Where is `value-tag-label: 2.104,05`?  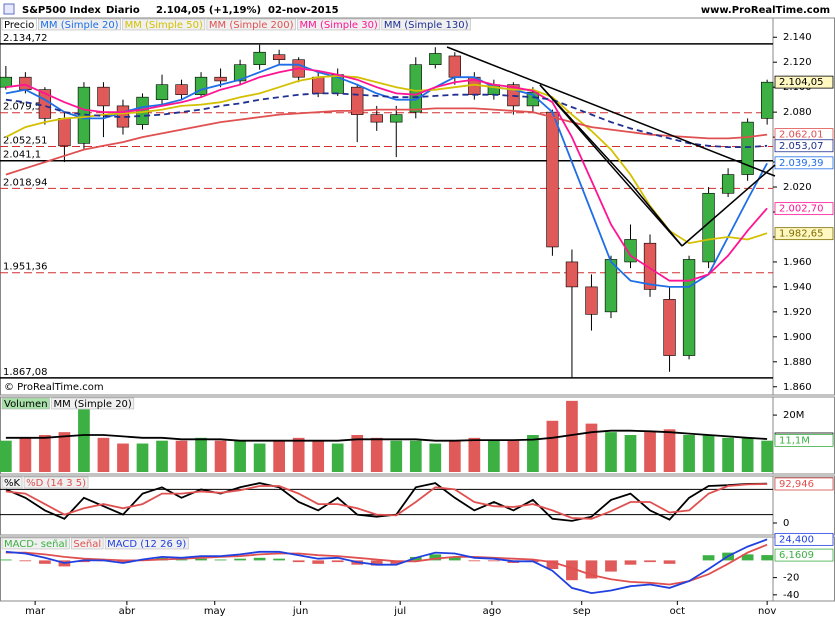 value-tag-label: 2.104,05 is located at coordinates (801, 82).